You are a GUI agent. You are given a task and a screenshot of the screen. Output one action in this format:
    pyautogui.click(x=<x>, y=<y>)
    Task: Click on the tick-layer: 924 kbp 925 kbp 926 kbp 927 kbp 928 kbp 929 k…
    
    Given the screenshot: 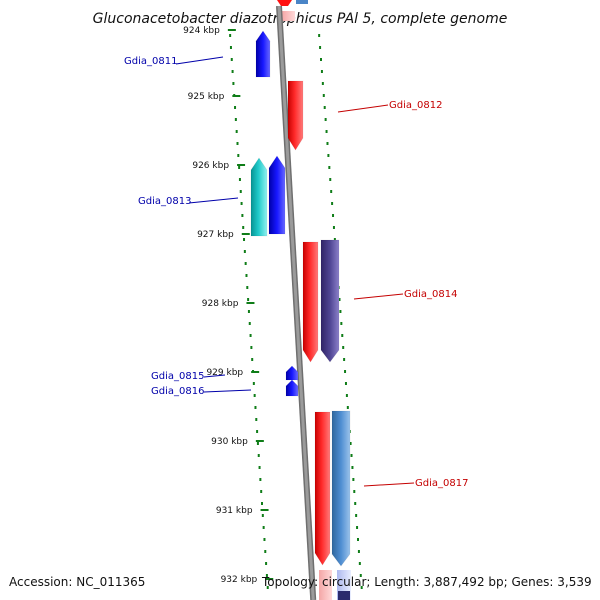 What is the action you would take?
    pyautogui.click(x=228, y=305)
    